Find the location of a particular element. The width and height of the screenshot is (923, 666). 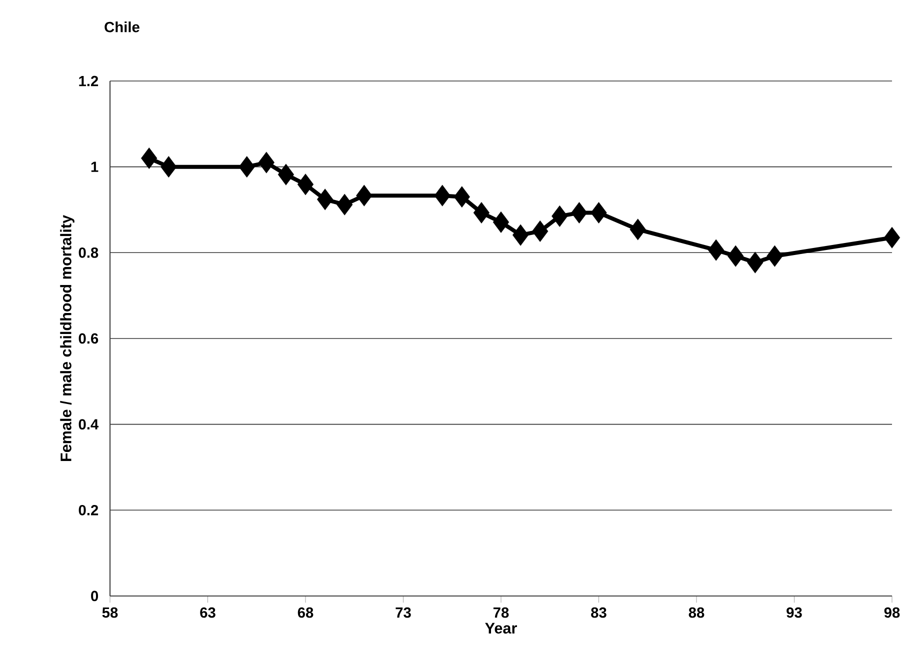

x-tick-label: 98 is located at coordinates (892, 612).